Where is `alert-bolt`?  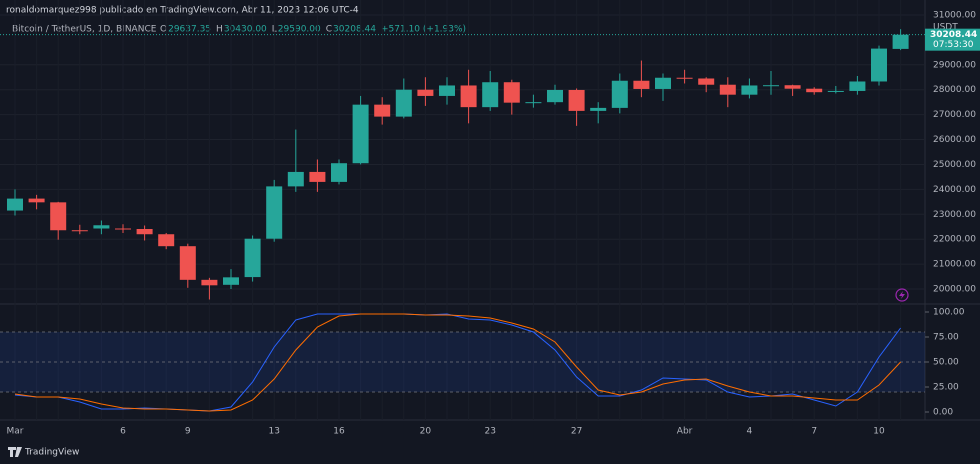 alert-bolt is located at coordinates (902, 295).